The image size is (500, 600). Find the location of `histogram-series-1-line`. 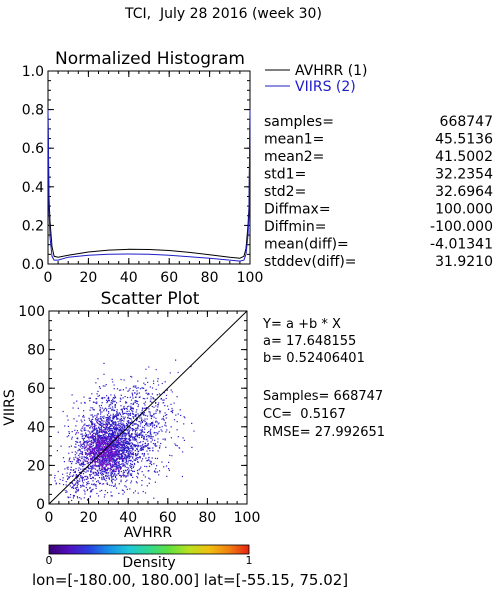

histogram-series-1-line is located at coordinates (149, 186).